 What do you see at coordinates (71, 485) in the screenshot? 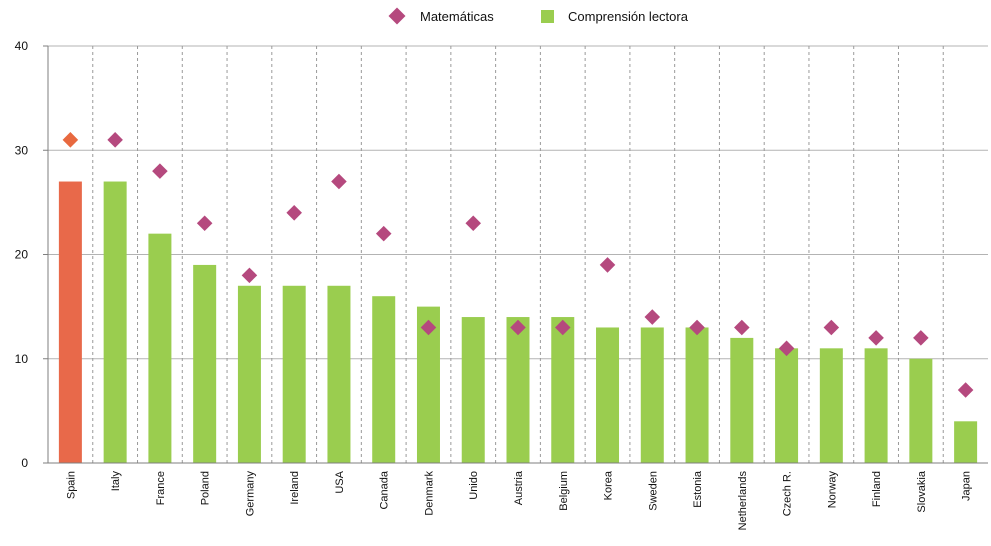
I see `category-label-spain: Spain` at bounding box center [71, 485].